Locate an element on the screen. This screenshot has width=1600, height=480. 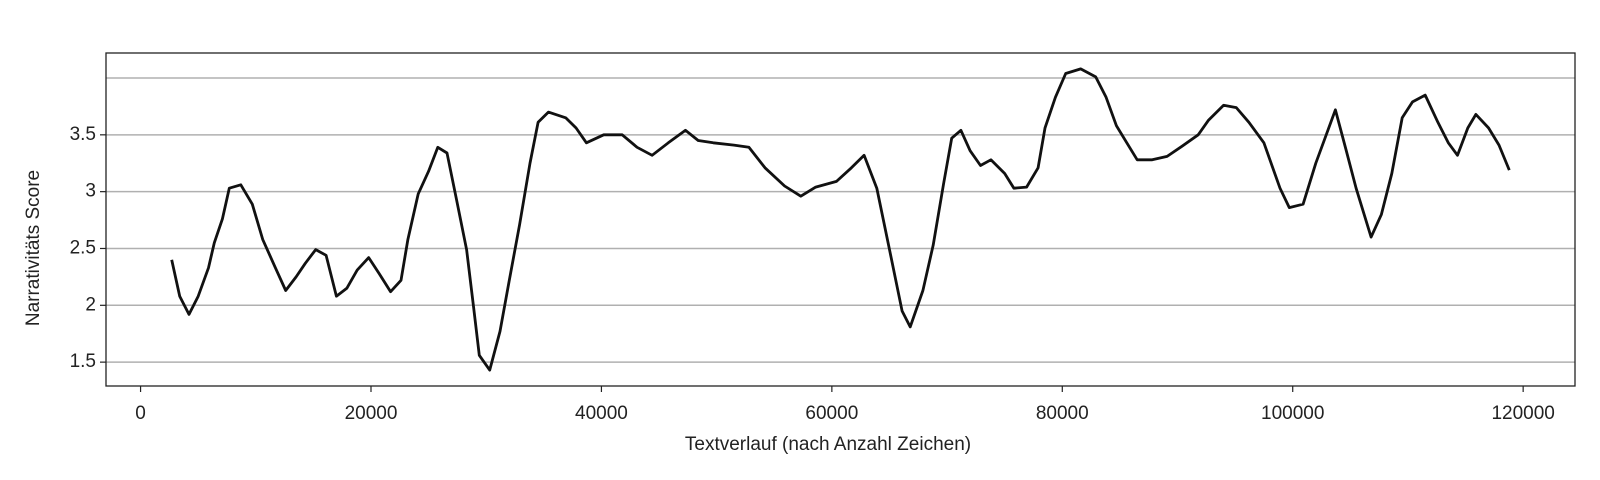
x-tick-label: 20000 is located at coordinates (371, 413).